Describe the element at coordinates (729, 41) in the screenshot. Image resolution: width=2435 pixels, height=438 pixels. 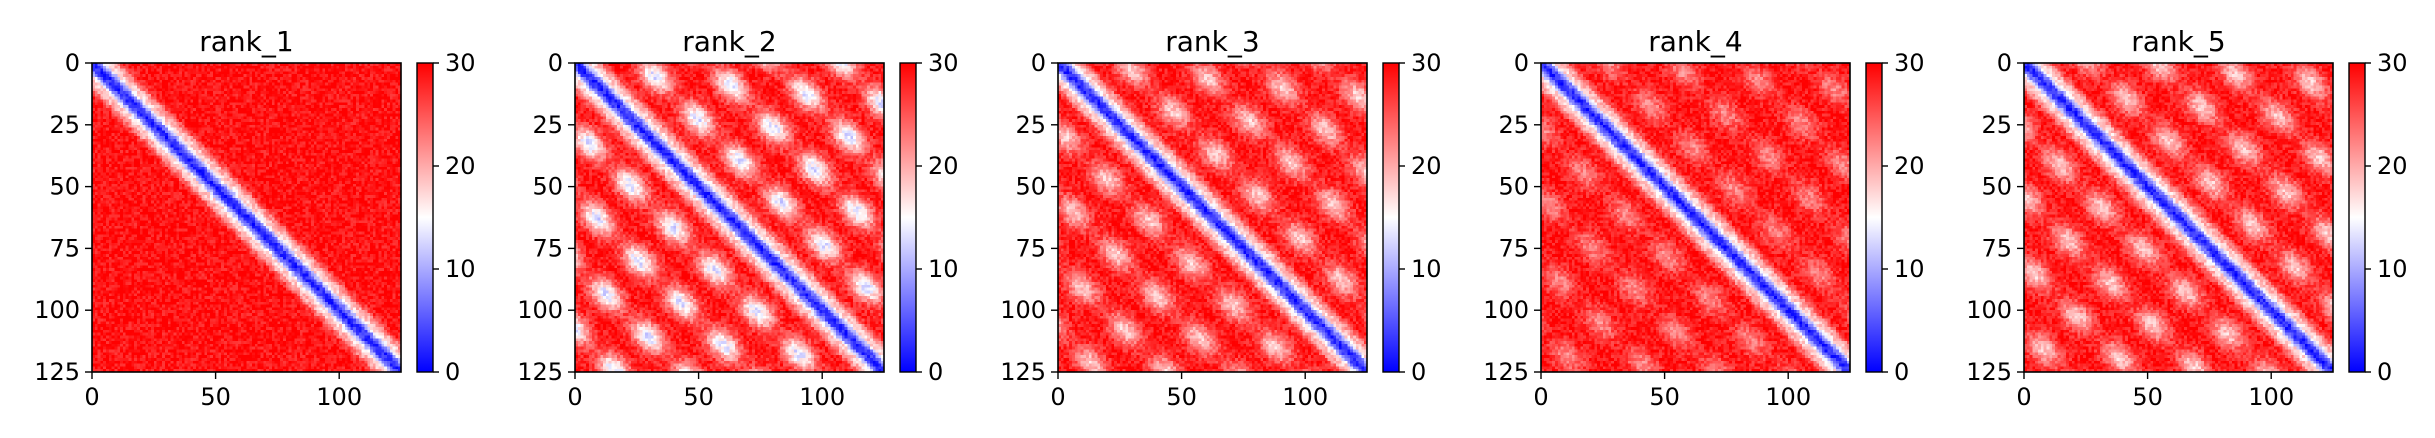
I see `chart-title: rank_2` at that location.